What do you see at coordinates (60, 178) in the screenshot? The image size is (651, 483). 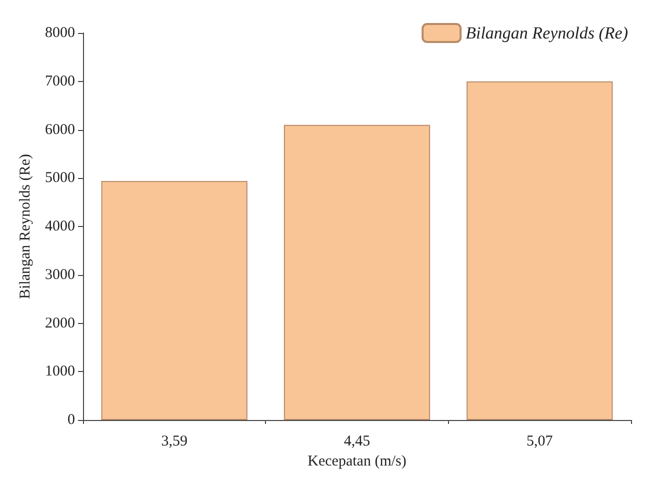 I see `y-tick-label: 5000` at bounding box center [60, 178].